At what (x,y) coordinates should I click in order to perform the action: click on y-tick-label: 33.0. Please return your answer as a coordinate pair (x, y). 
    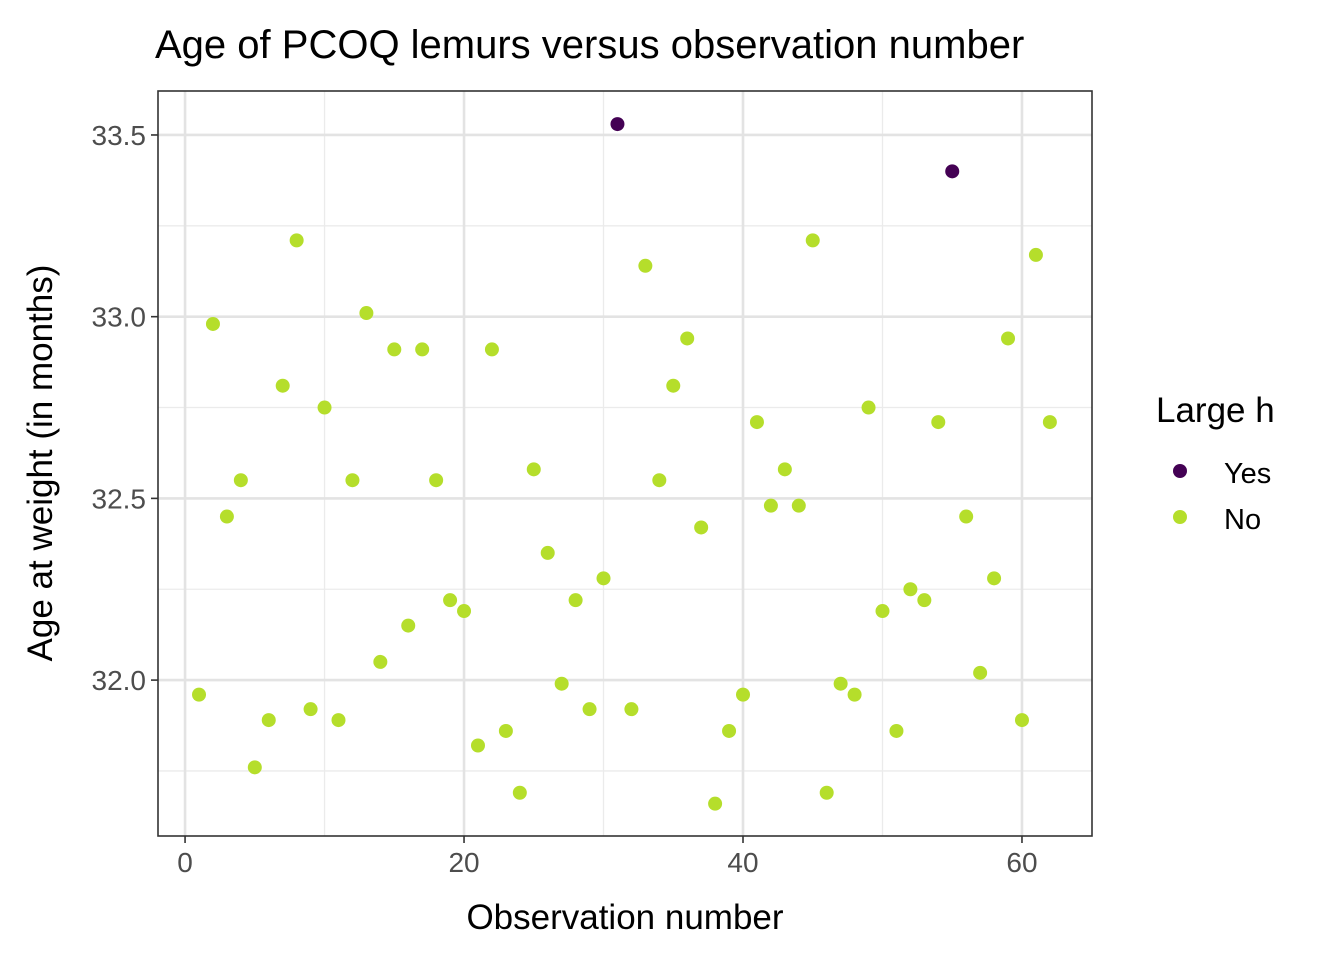
    Looking at the image, I should click on (119, 317).